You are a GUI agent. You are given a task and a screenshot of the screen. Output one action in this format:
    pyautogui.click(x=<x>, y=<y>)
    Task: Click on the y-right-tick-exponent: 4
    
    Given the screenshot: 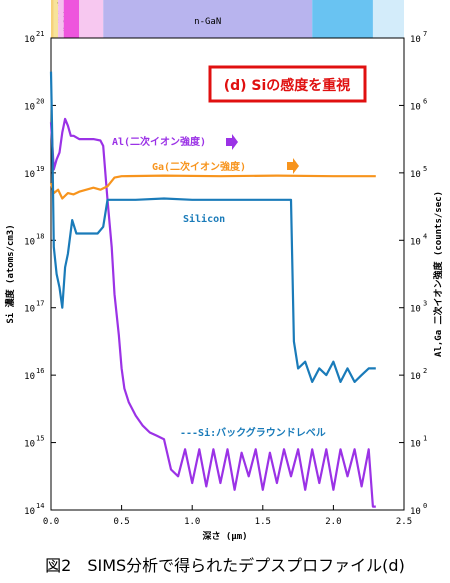 What is the action you would take?
    pyautogui.click(x=425, y=236)
    